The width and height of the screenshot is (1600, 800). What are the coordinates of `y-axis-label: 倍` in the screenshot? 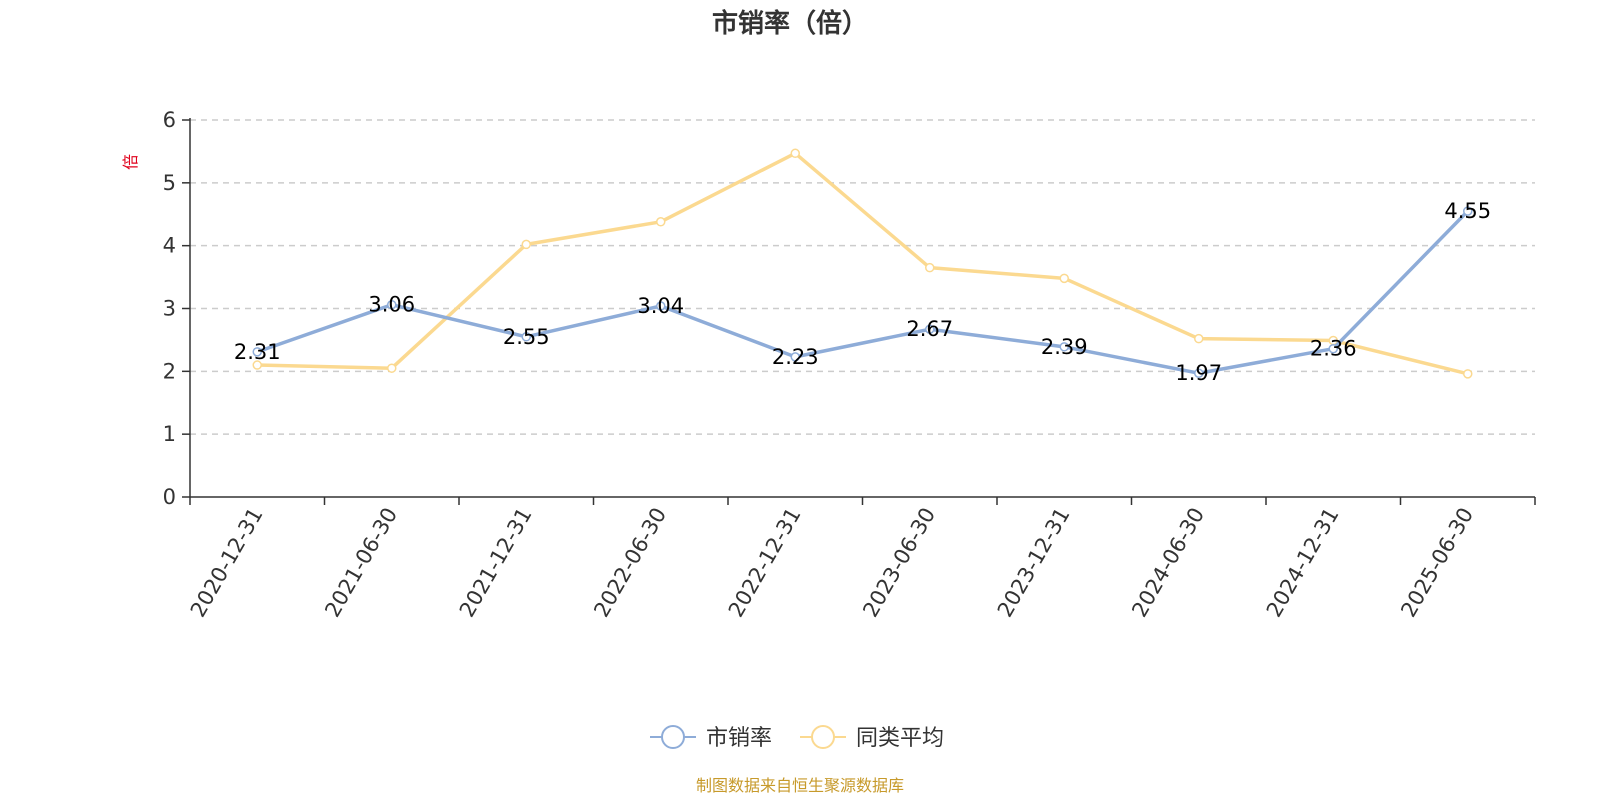 It's located at (130, 162).